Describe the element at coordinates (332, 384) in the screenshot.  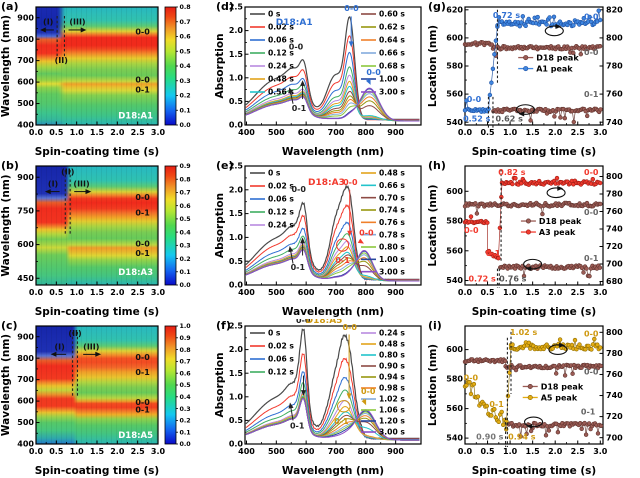
I see `spectrum-line-0s` at that location.